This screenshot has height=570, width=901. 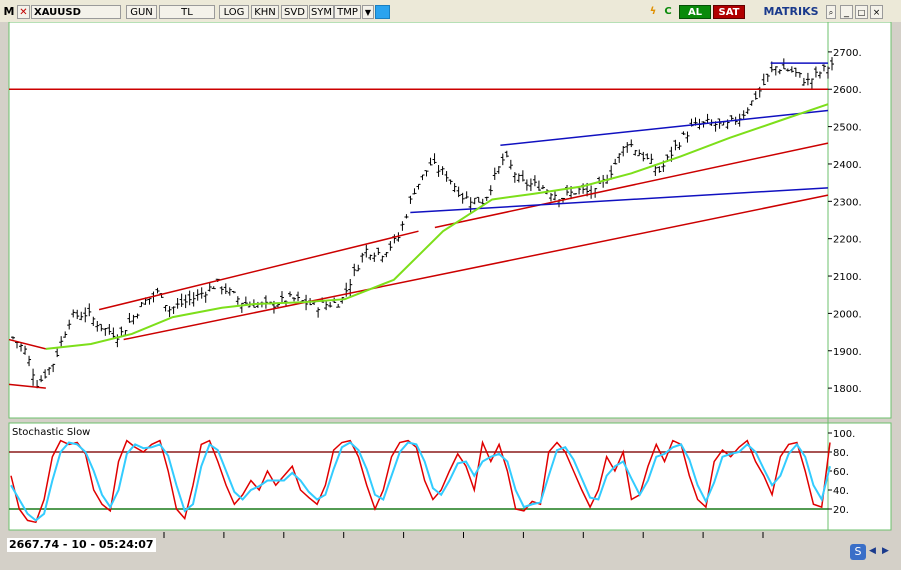 I want to click on price-axis-label: 2500., so click(x=847, y=128).